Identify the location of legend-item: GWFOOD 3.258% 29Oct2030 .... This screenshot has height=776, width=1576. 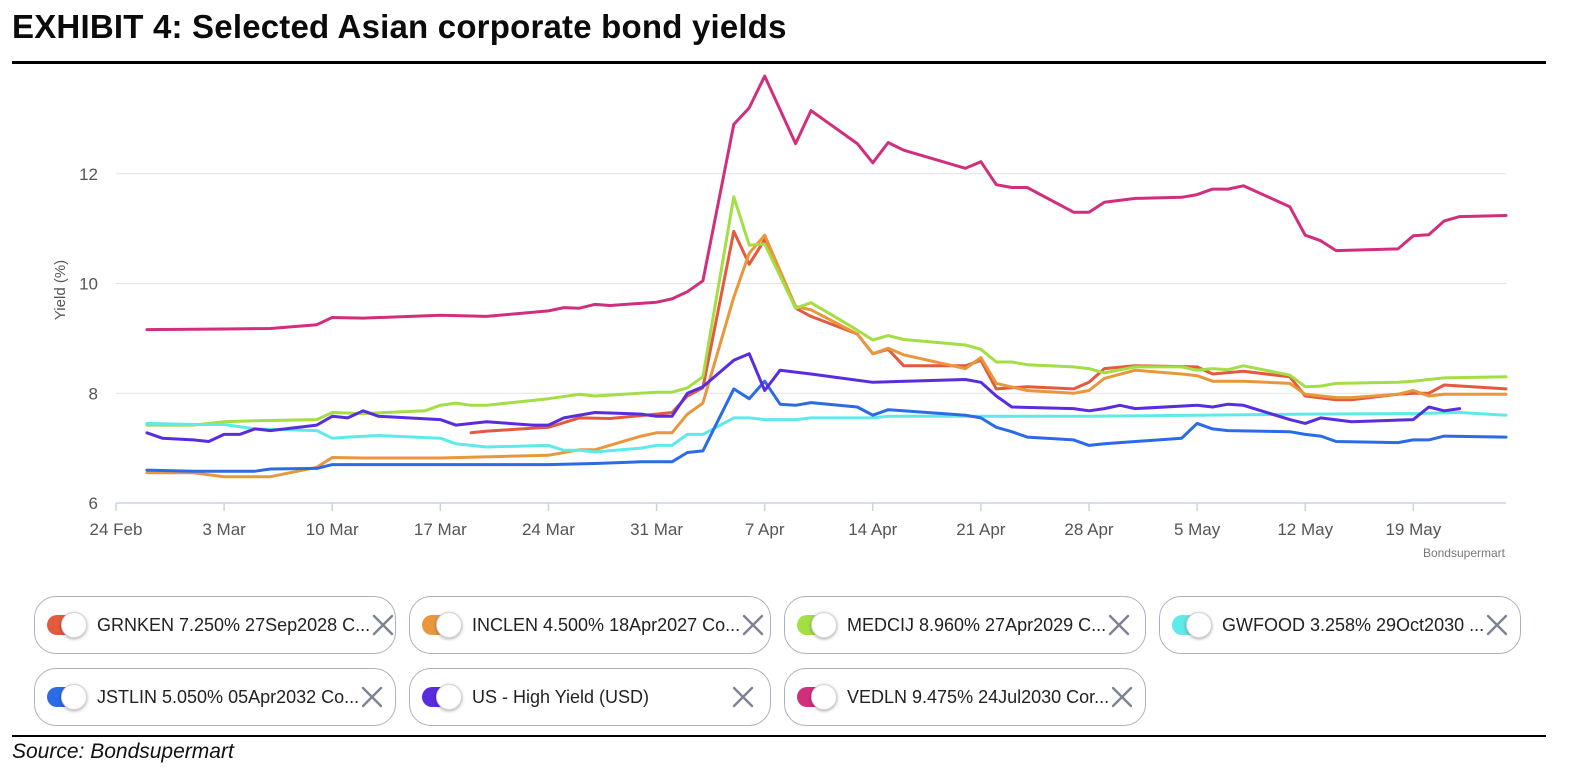
(1340, 625).